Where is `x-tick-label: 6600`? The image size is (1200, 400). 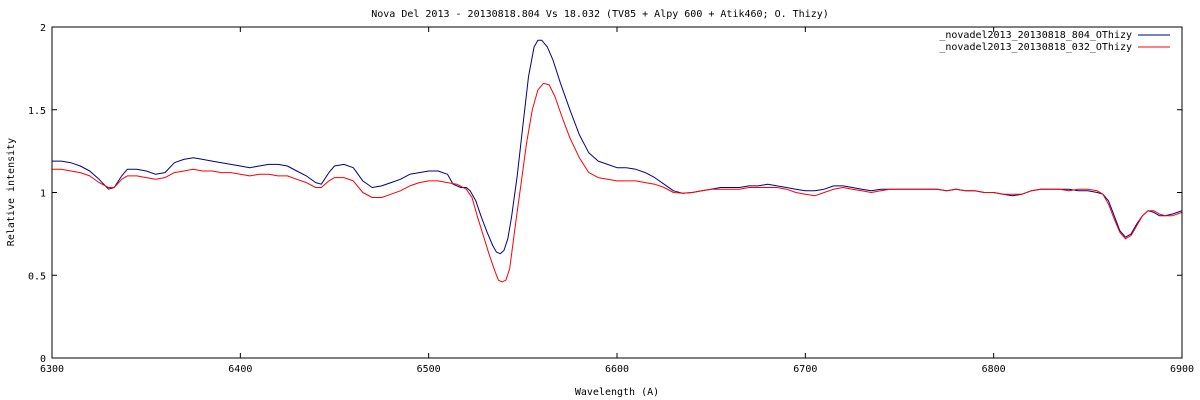 x-tick-label: 6600 is located at coordinates (617, 369).